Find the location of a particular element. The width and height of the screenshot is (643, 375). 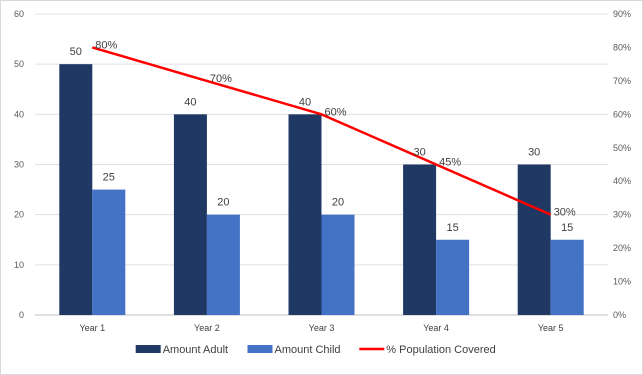

line-data-label: 80% is located at coordinates (106, 45).